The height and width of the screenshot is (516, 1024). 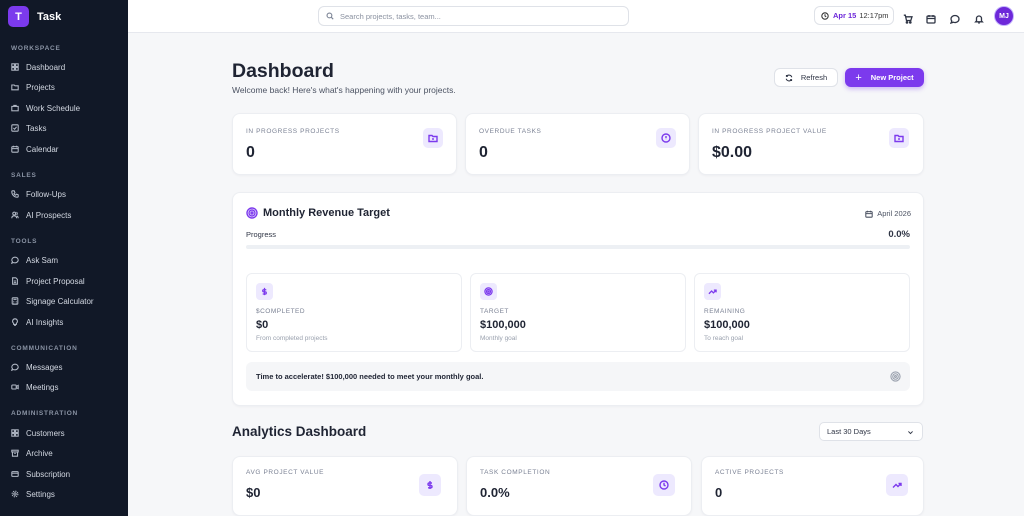 I want to click on sidebar-item-dashboard: Dashboard, so click(x=38, y=67).